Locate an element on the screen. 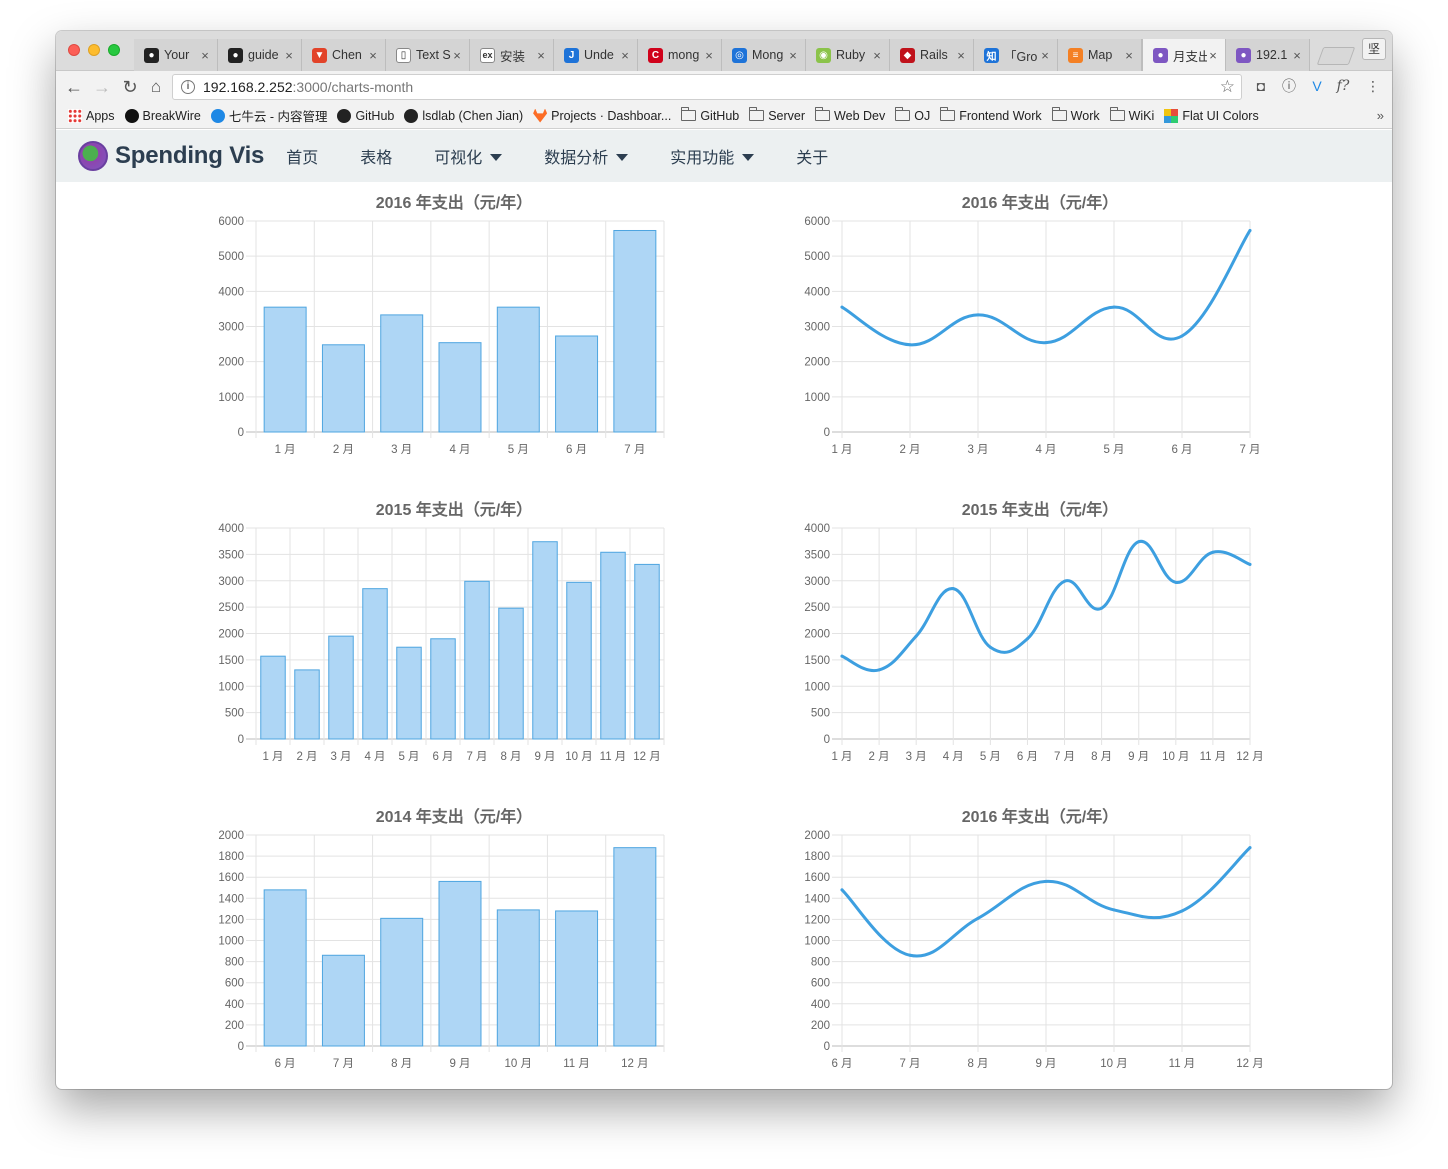 The width and height of the screenshot is (1448, 1169). y-tick-label: 2500 is located at coordinates (231, 608).